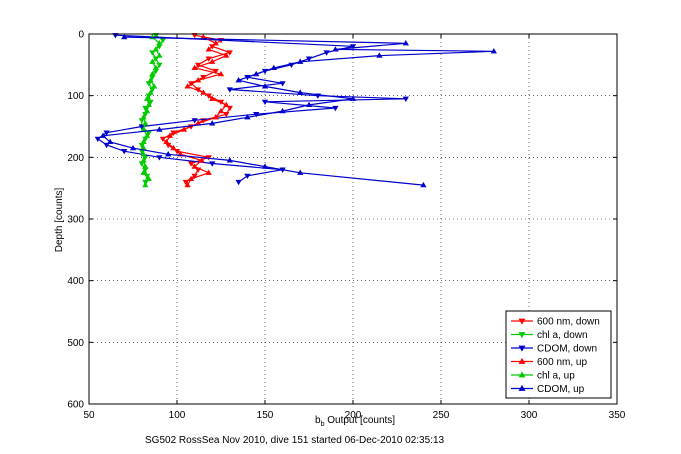 The image size is (681, 454). I want to click on y-tick-label: 200, so click(75, 158).